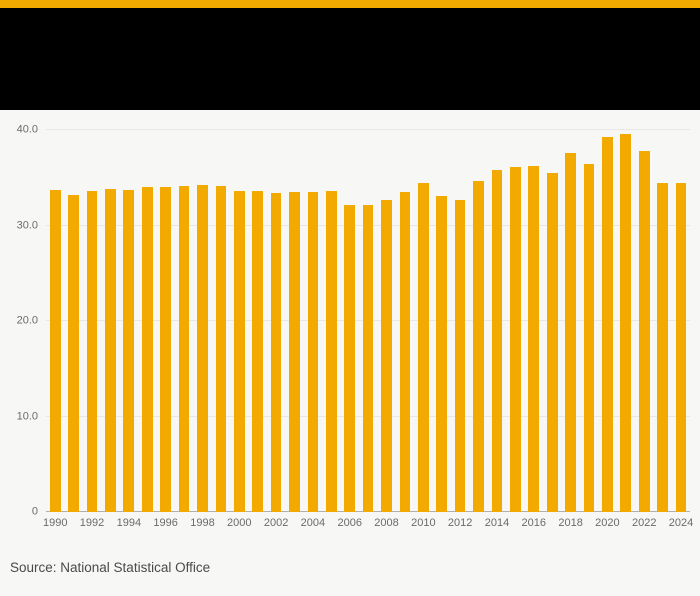 The width and height of the screenshot is (700, 596). Describe the element at coordinates (202, 523) in the screenshot. I see `x-tick-label-1998: 1998` at that location.